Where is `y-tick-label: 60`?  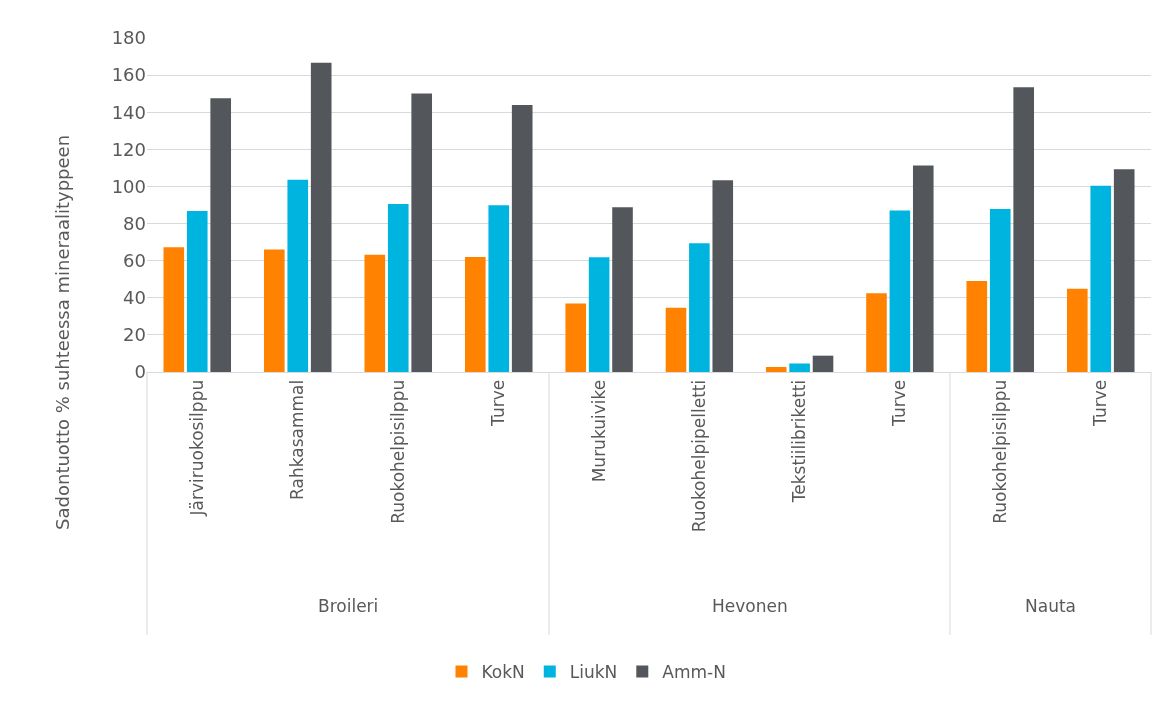
y-tick-label: 60 is located at coordinates (134, 260).